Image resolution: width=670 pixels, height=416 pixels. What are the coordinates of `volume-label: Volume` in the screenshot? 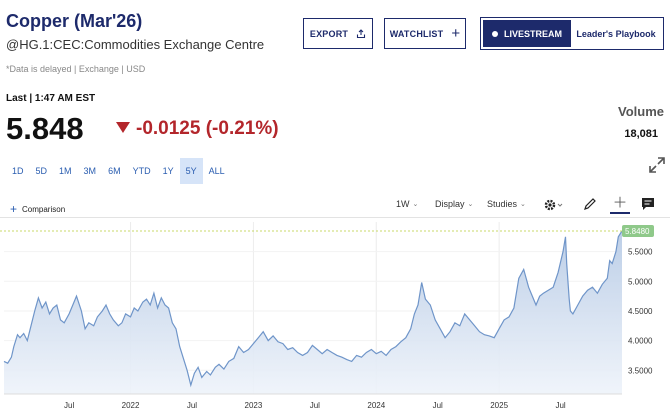 It's located at (641, 111).